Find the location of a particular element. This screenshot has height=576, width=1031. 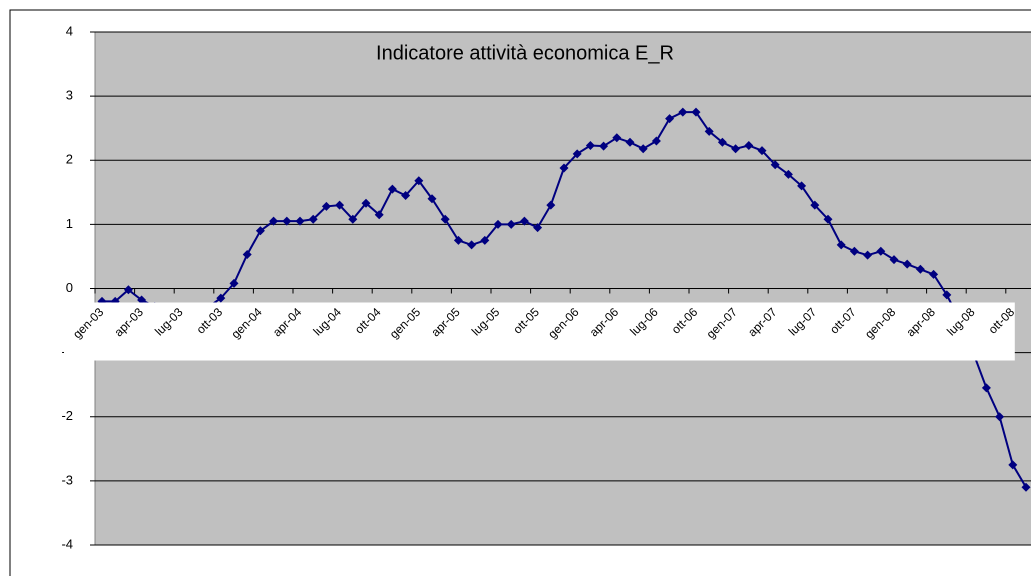

y-tick-label: 2 is located at coordinates (69, 159).